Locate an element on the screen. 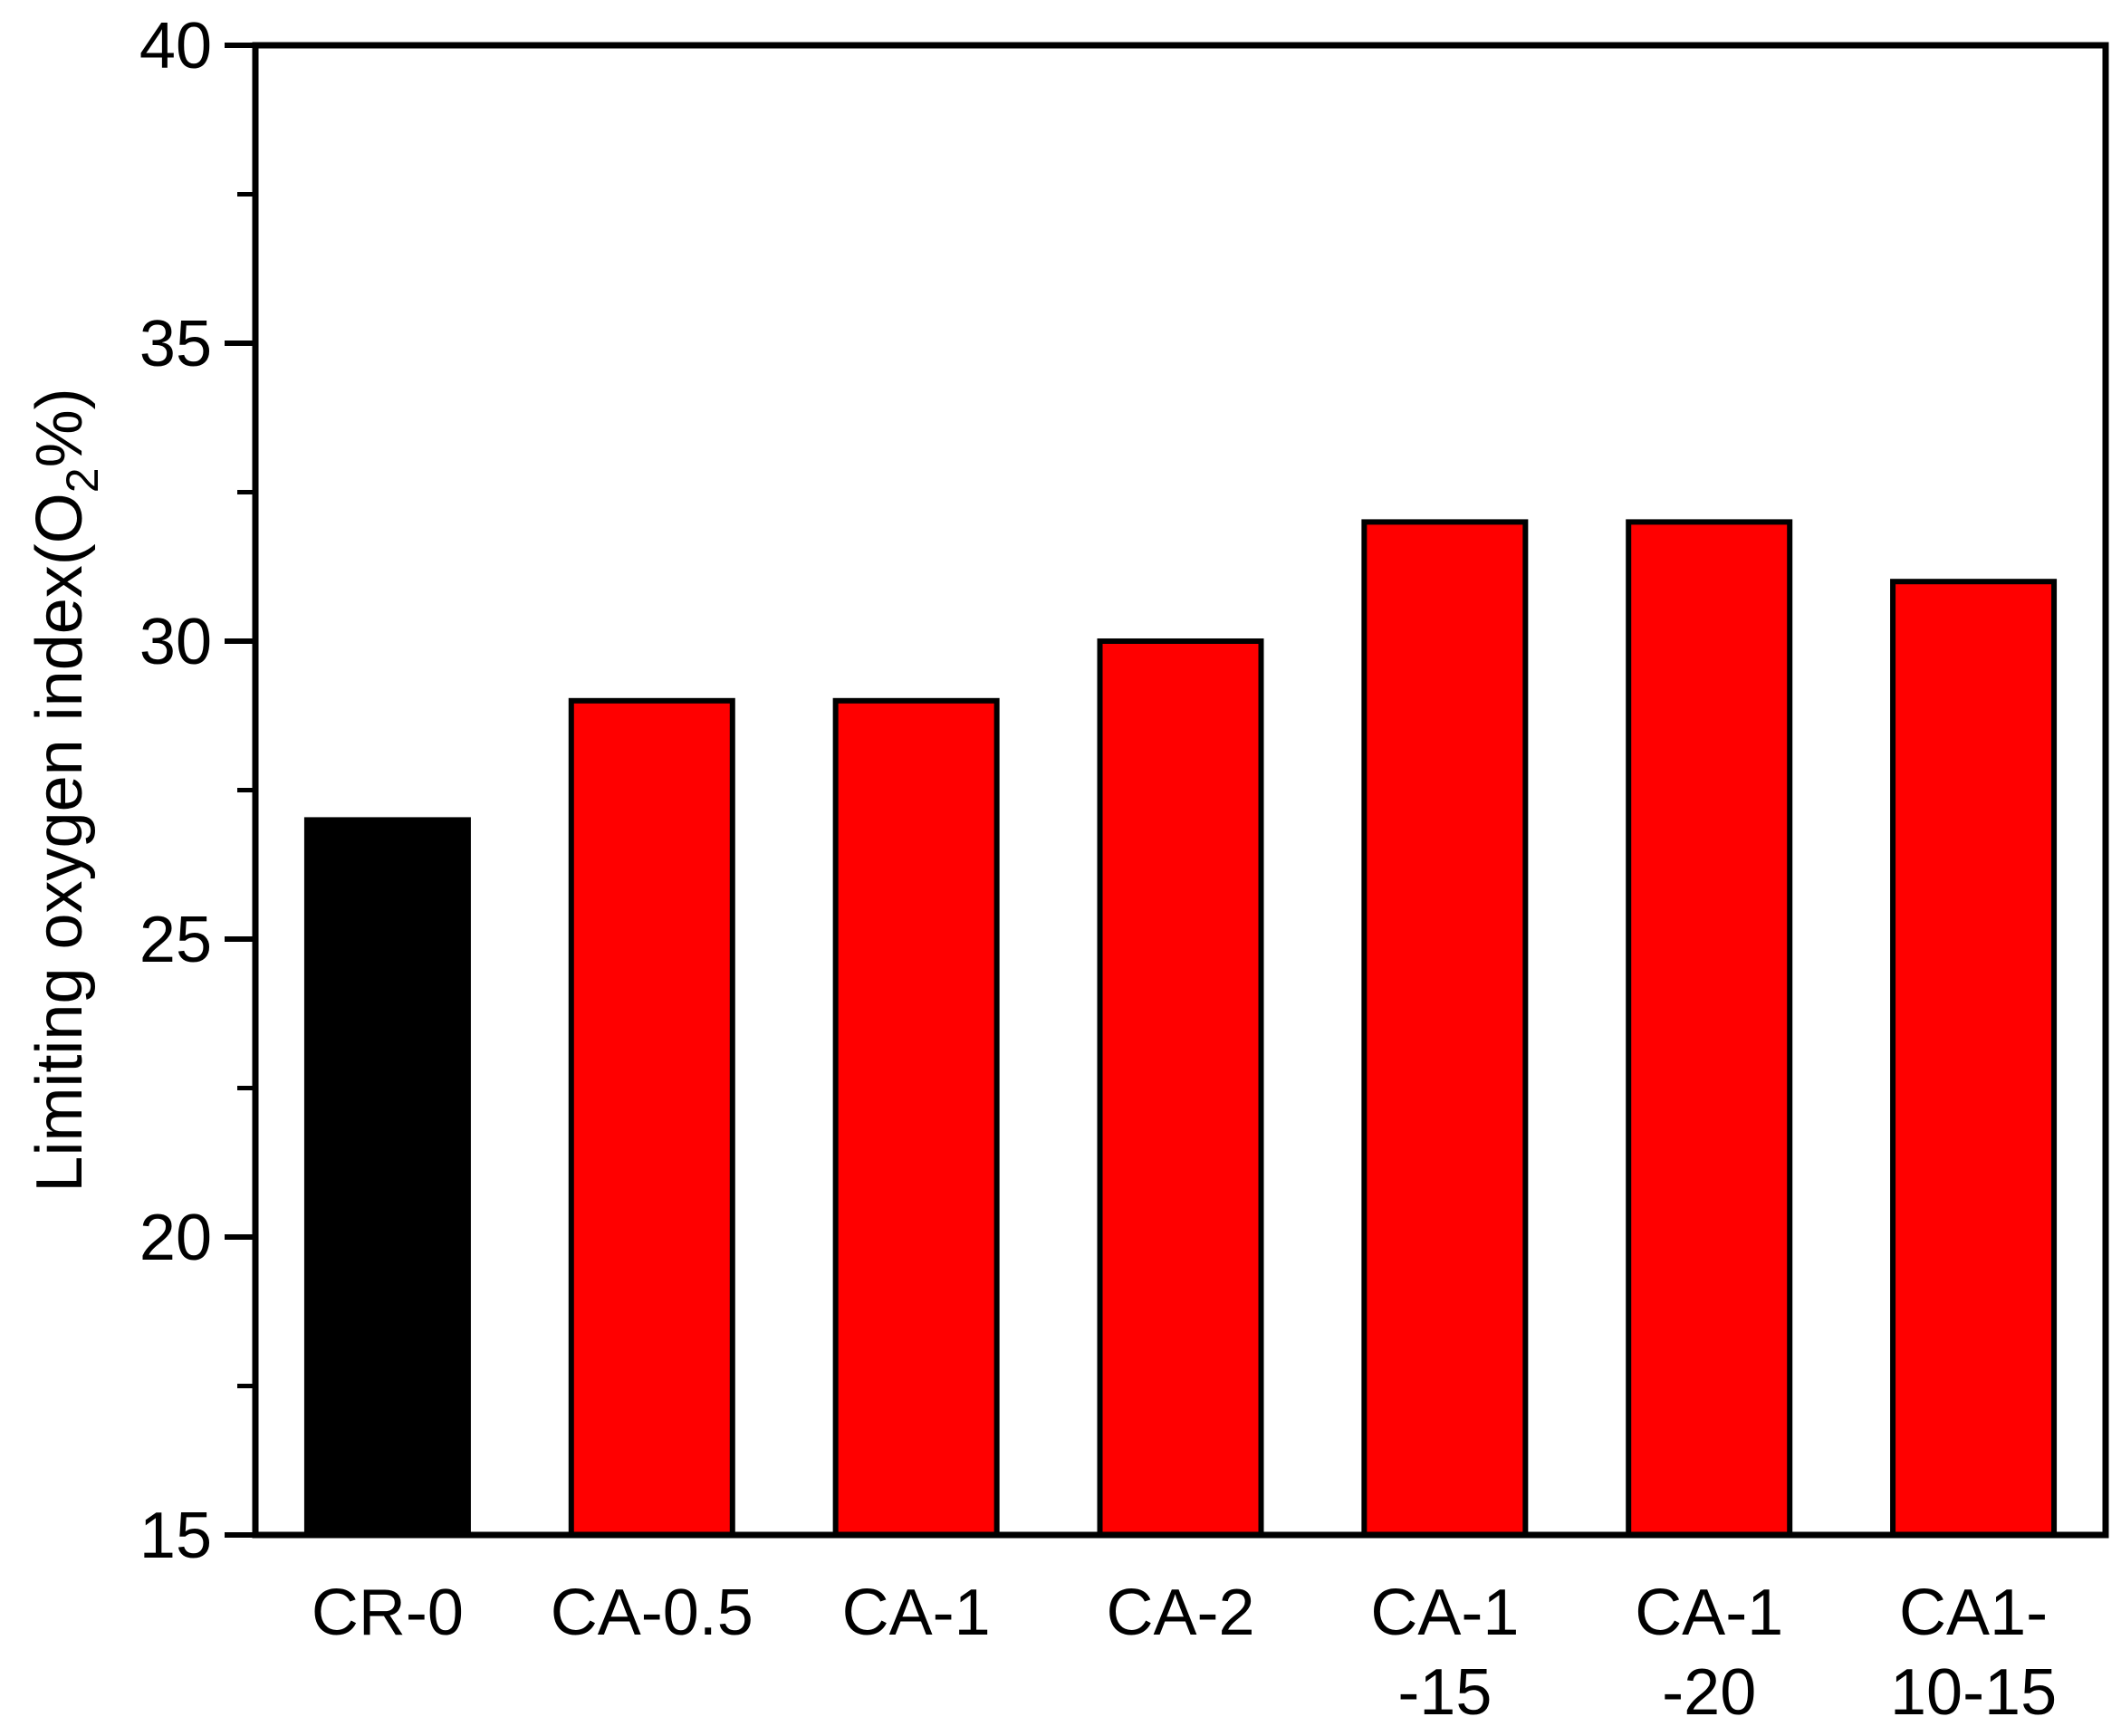 The width and height of the screenshot is (2121, 1736). x-tick-label: -15 is located at coordinates (1444, 1692).